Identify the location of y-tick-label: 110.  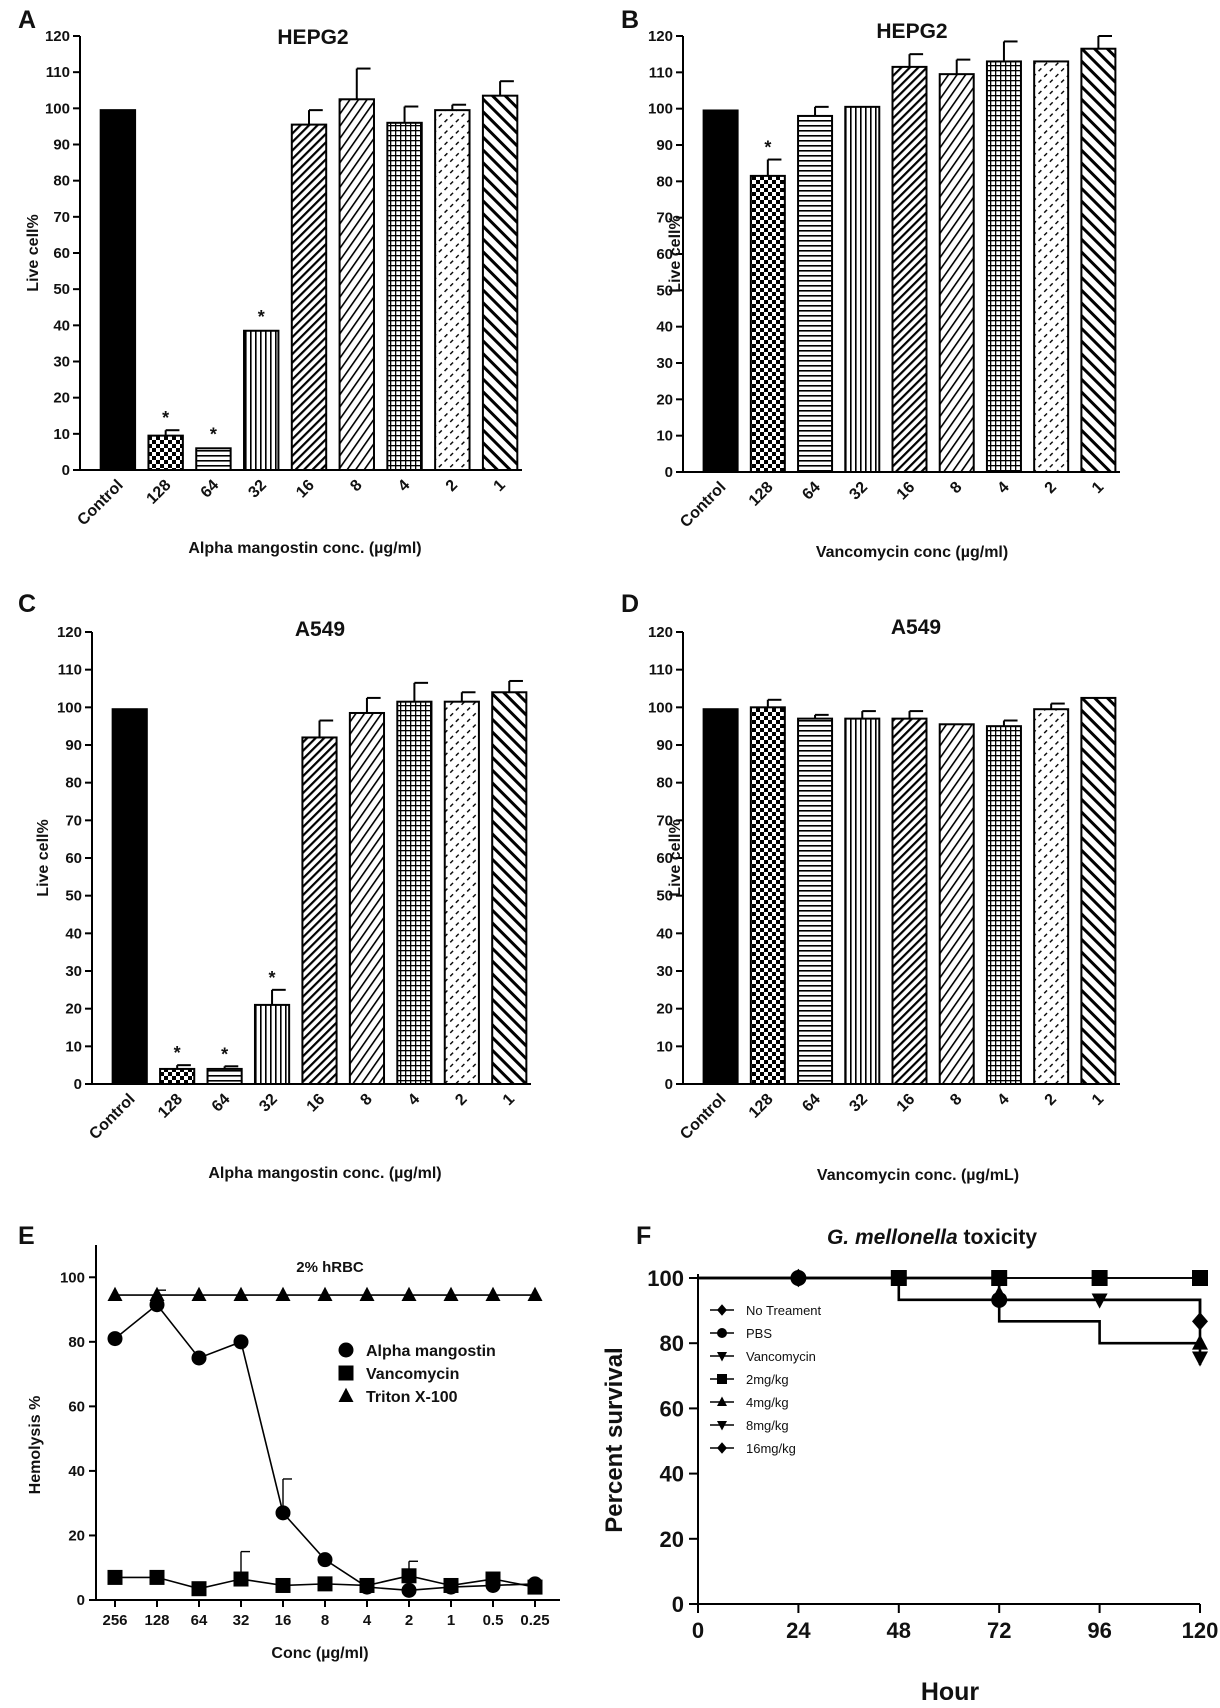
(661, 72).